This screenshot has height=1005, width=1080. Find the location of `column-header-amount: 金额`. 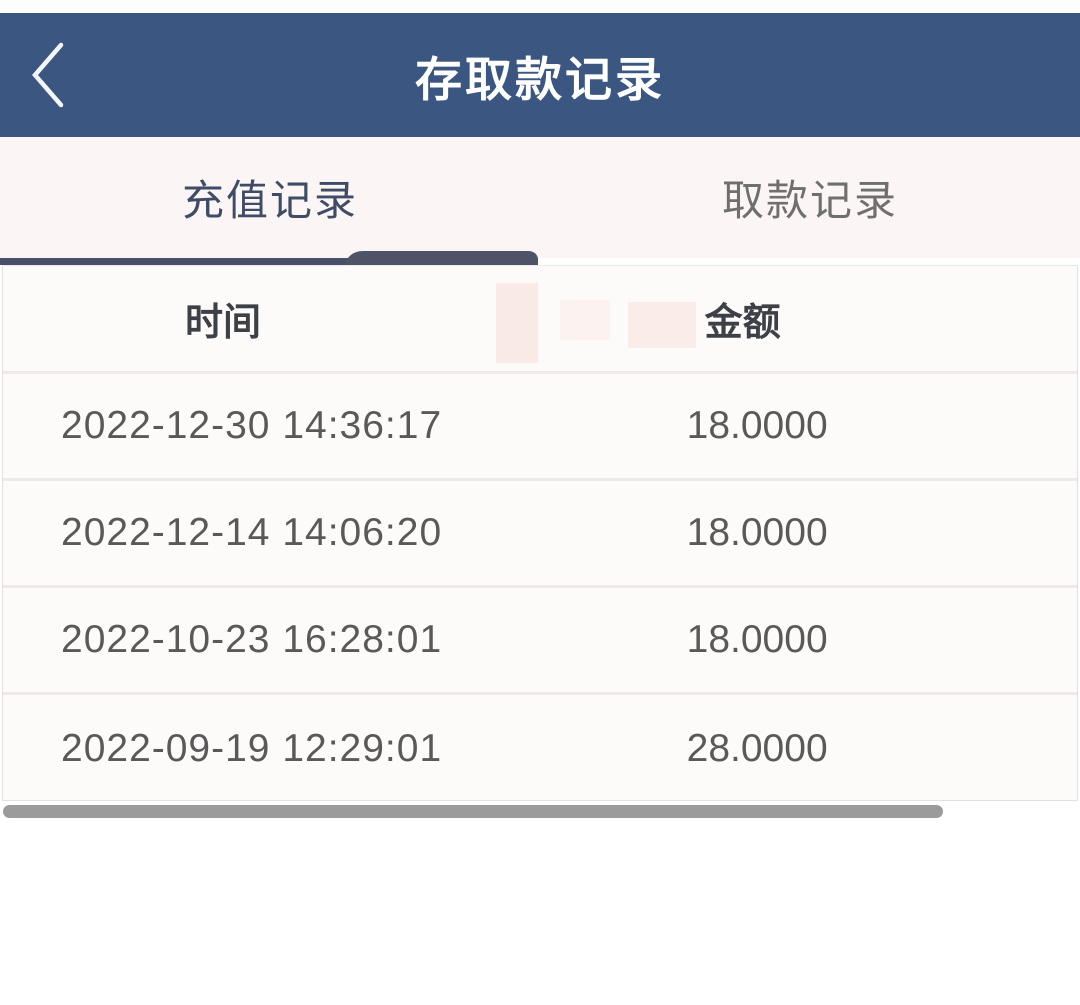

column-header-amount: 金额 is located at coordinates (742, 323).